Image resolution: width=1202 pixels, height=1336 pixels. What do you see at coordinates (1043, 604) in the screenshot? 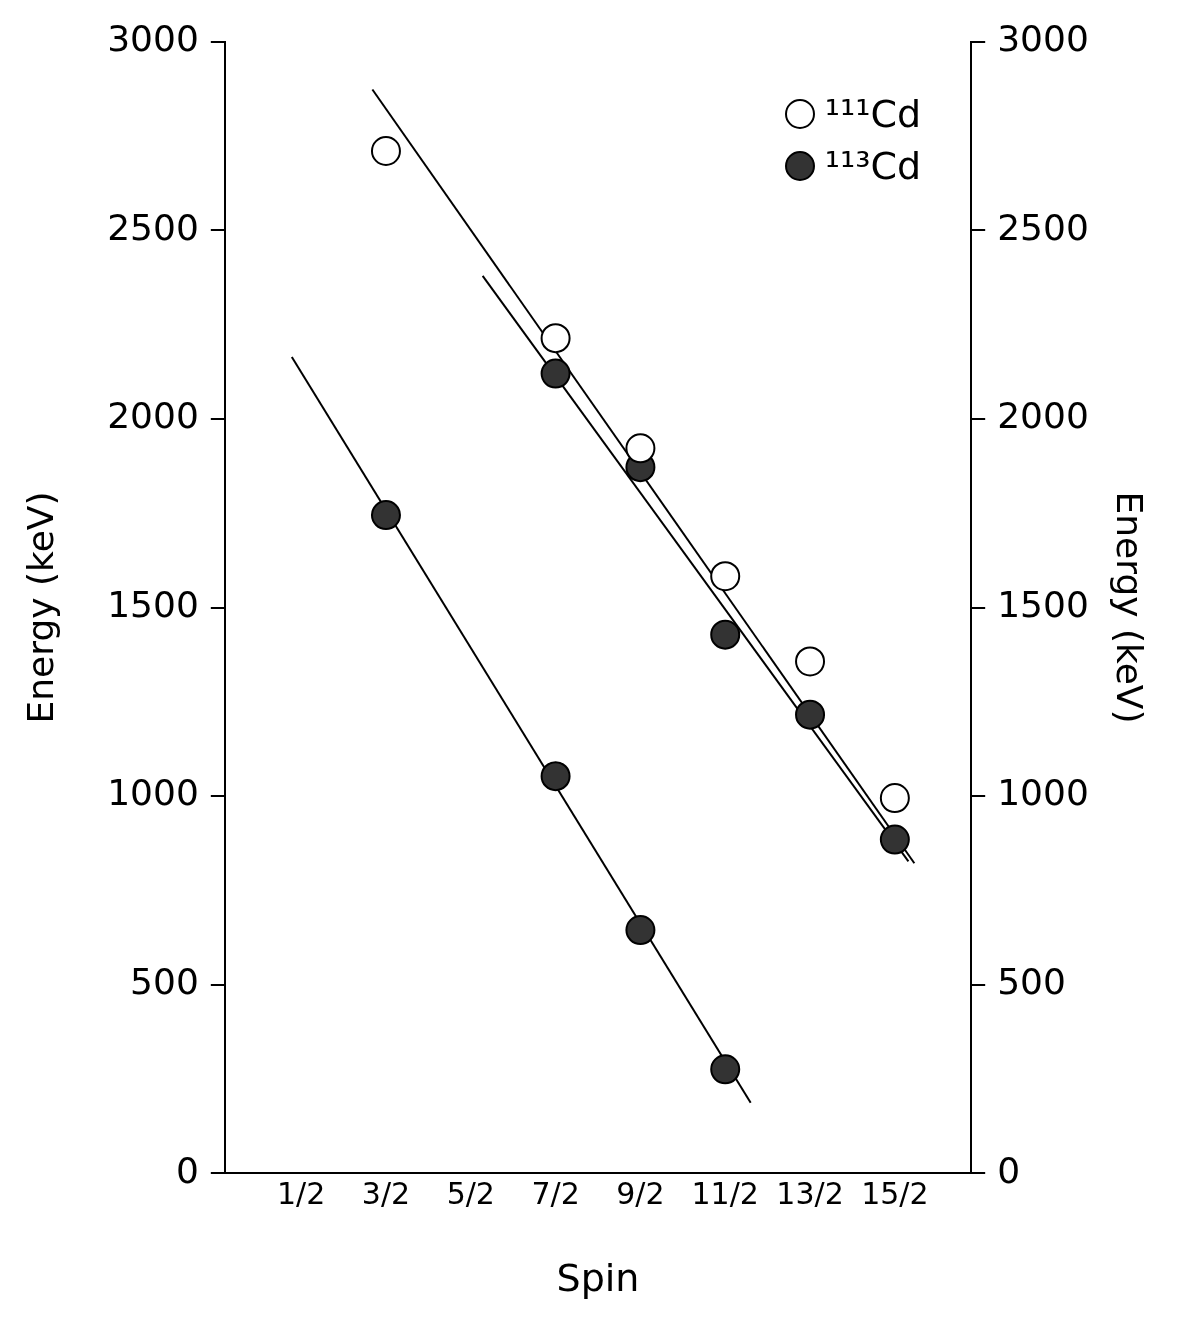
I see `y2-tick-label: 1500` at bounding box center [1043, 604].